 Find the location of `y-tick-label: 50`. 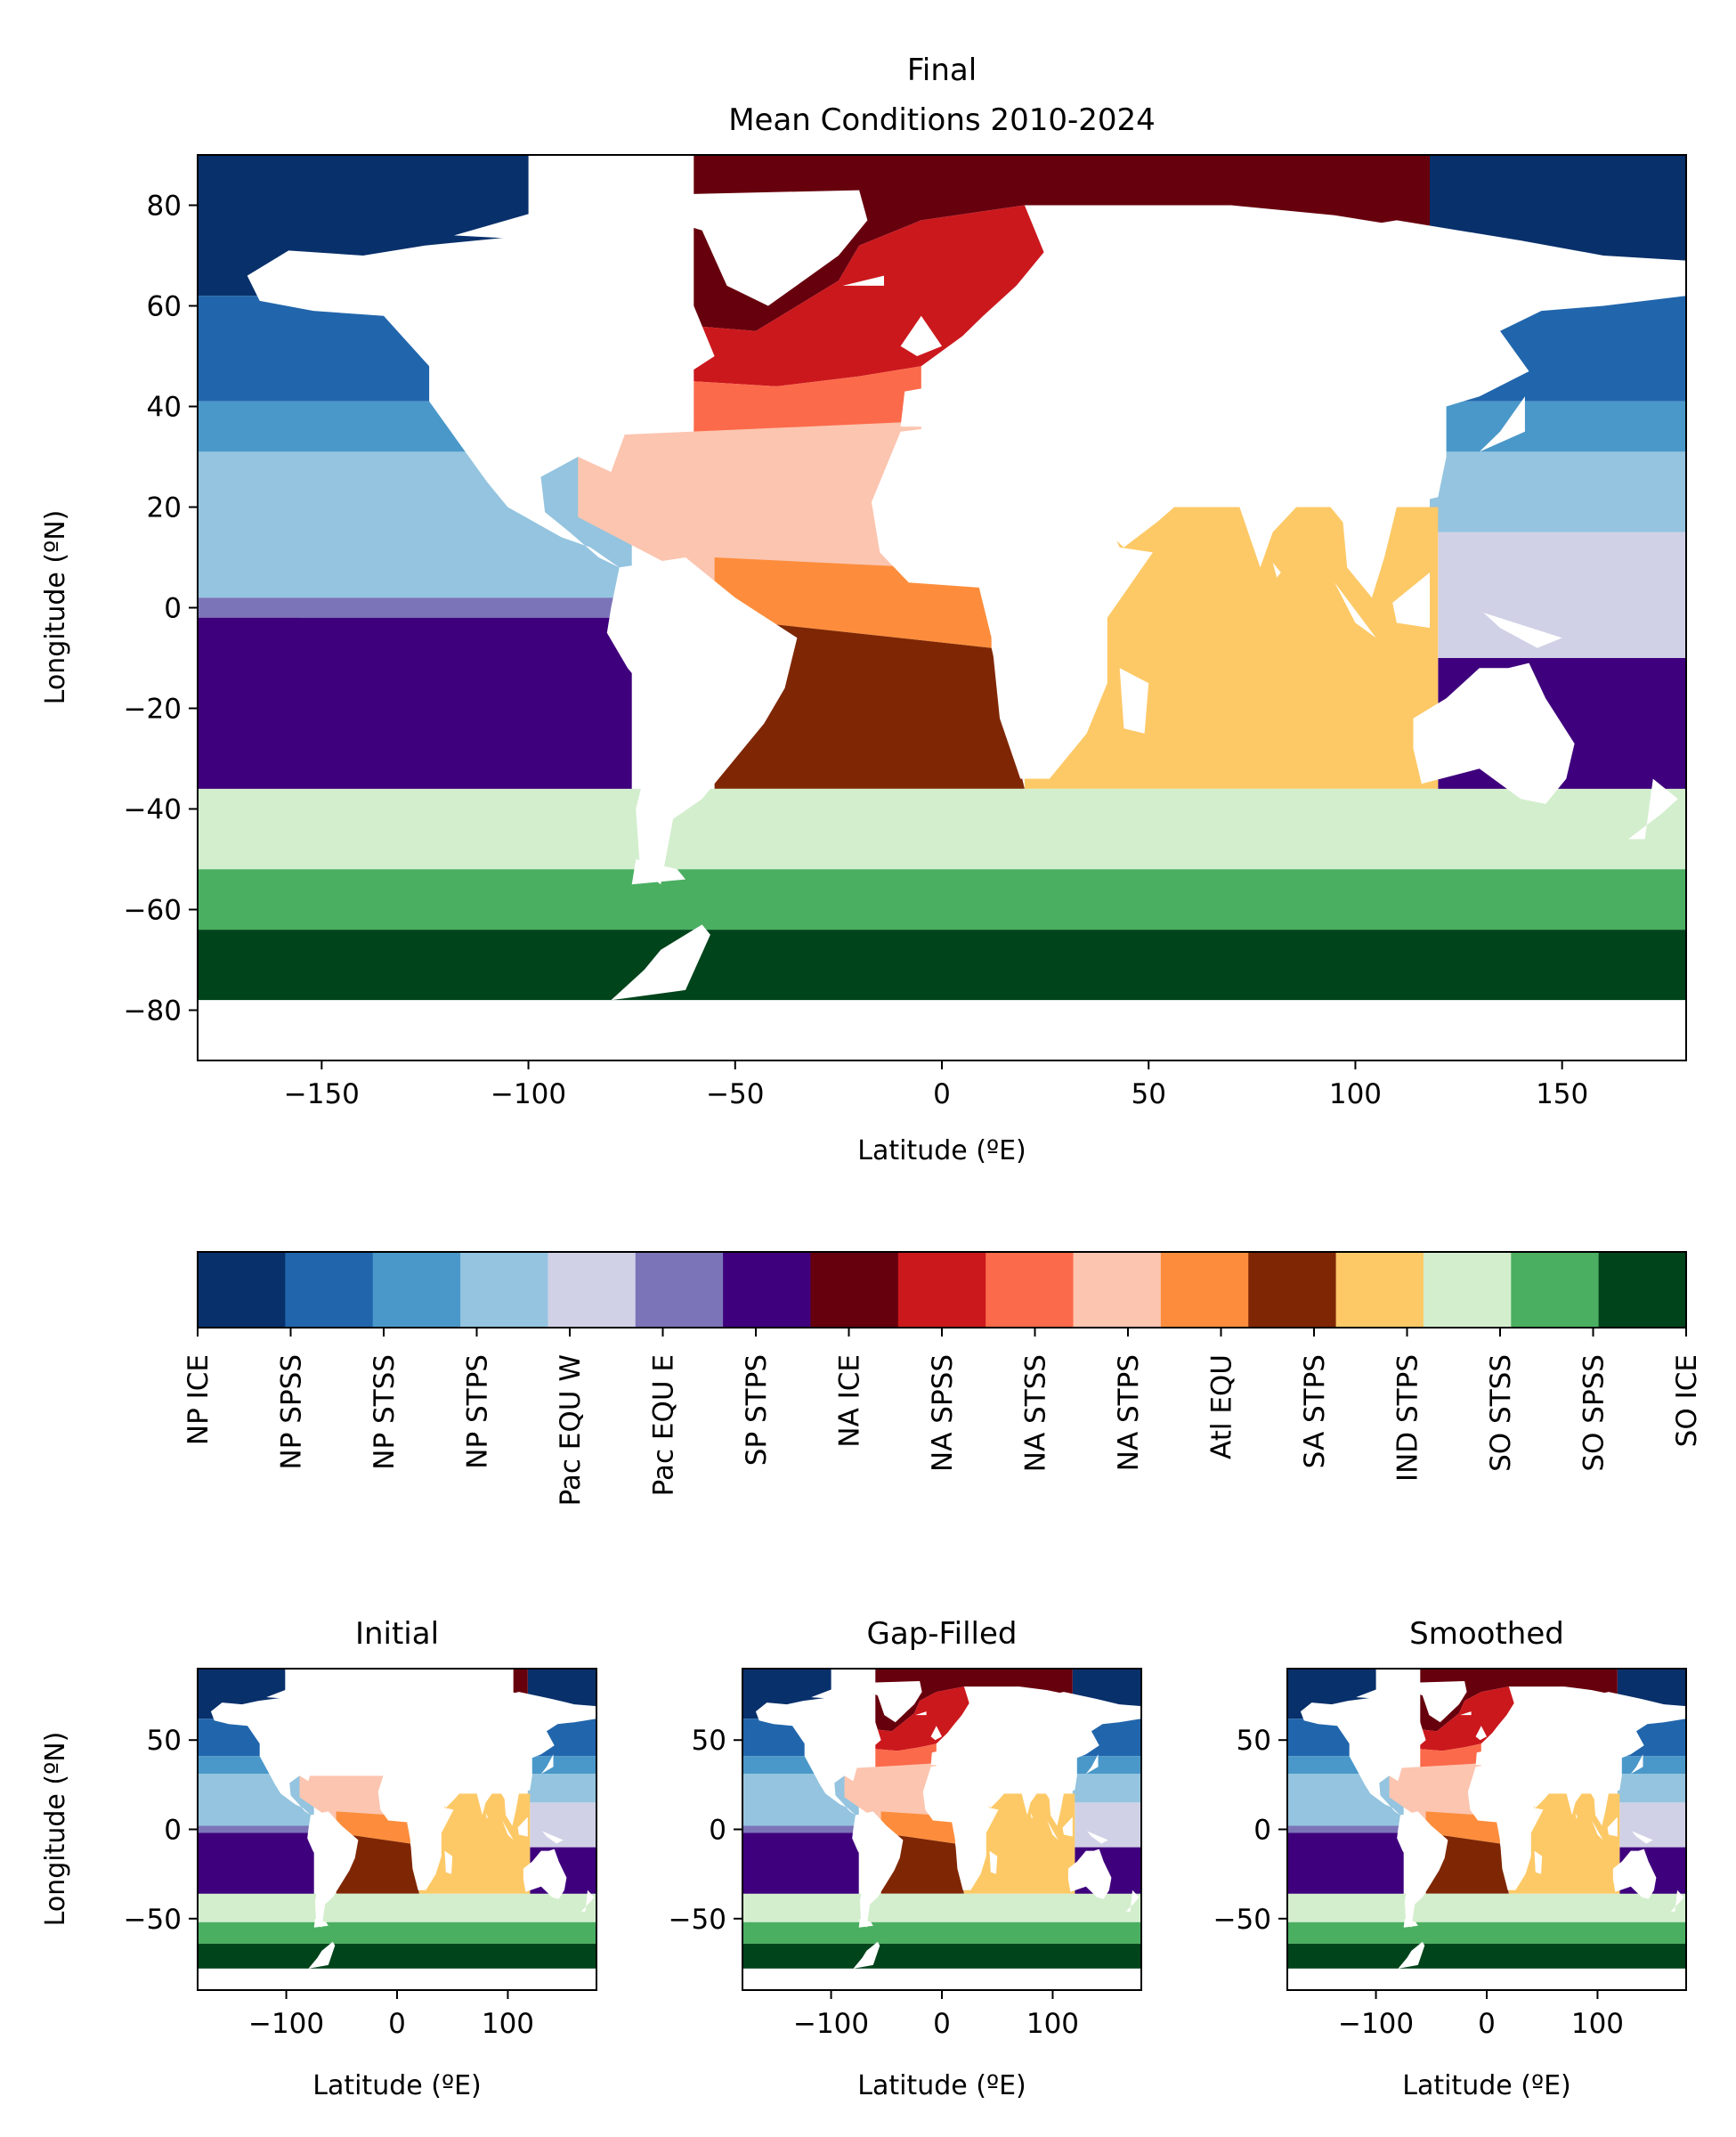

y-tick-label: 50 is located at coordinates (709, 1741).